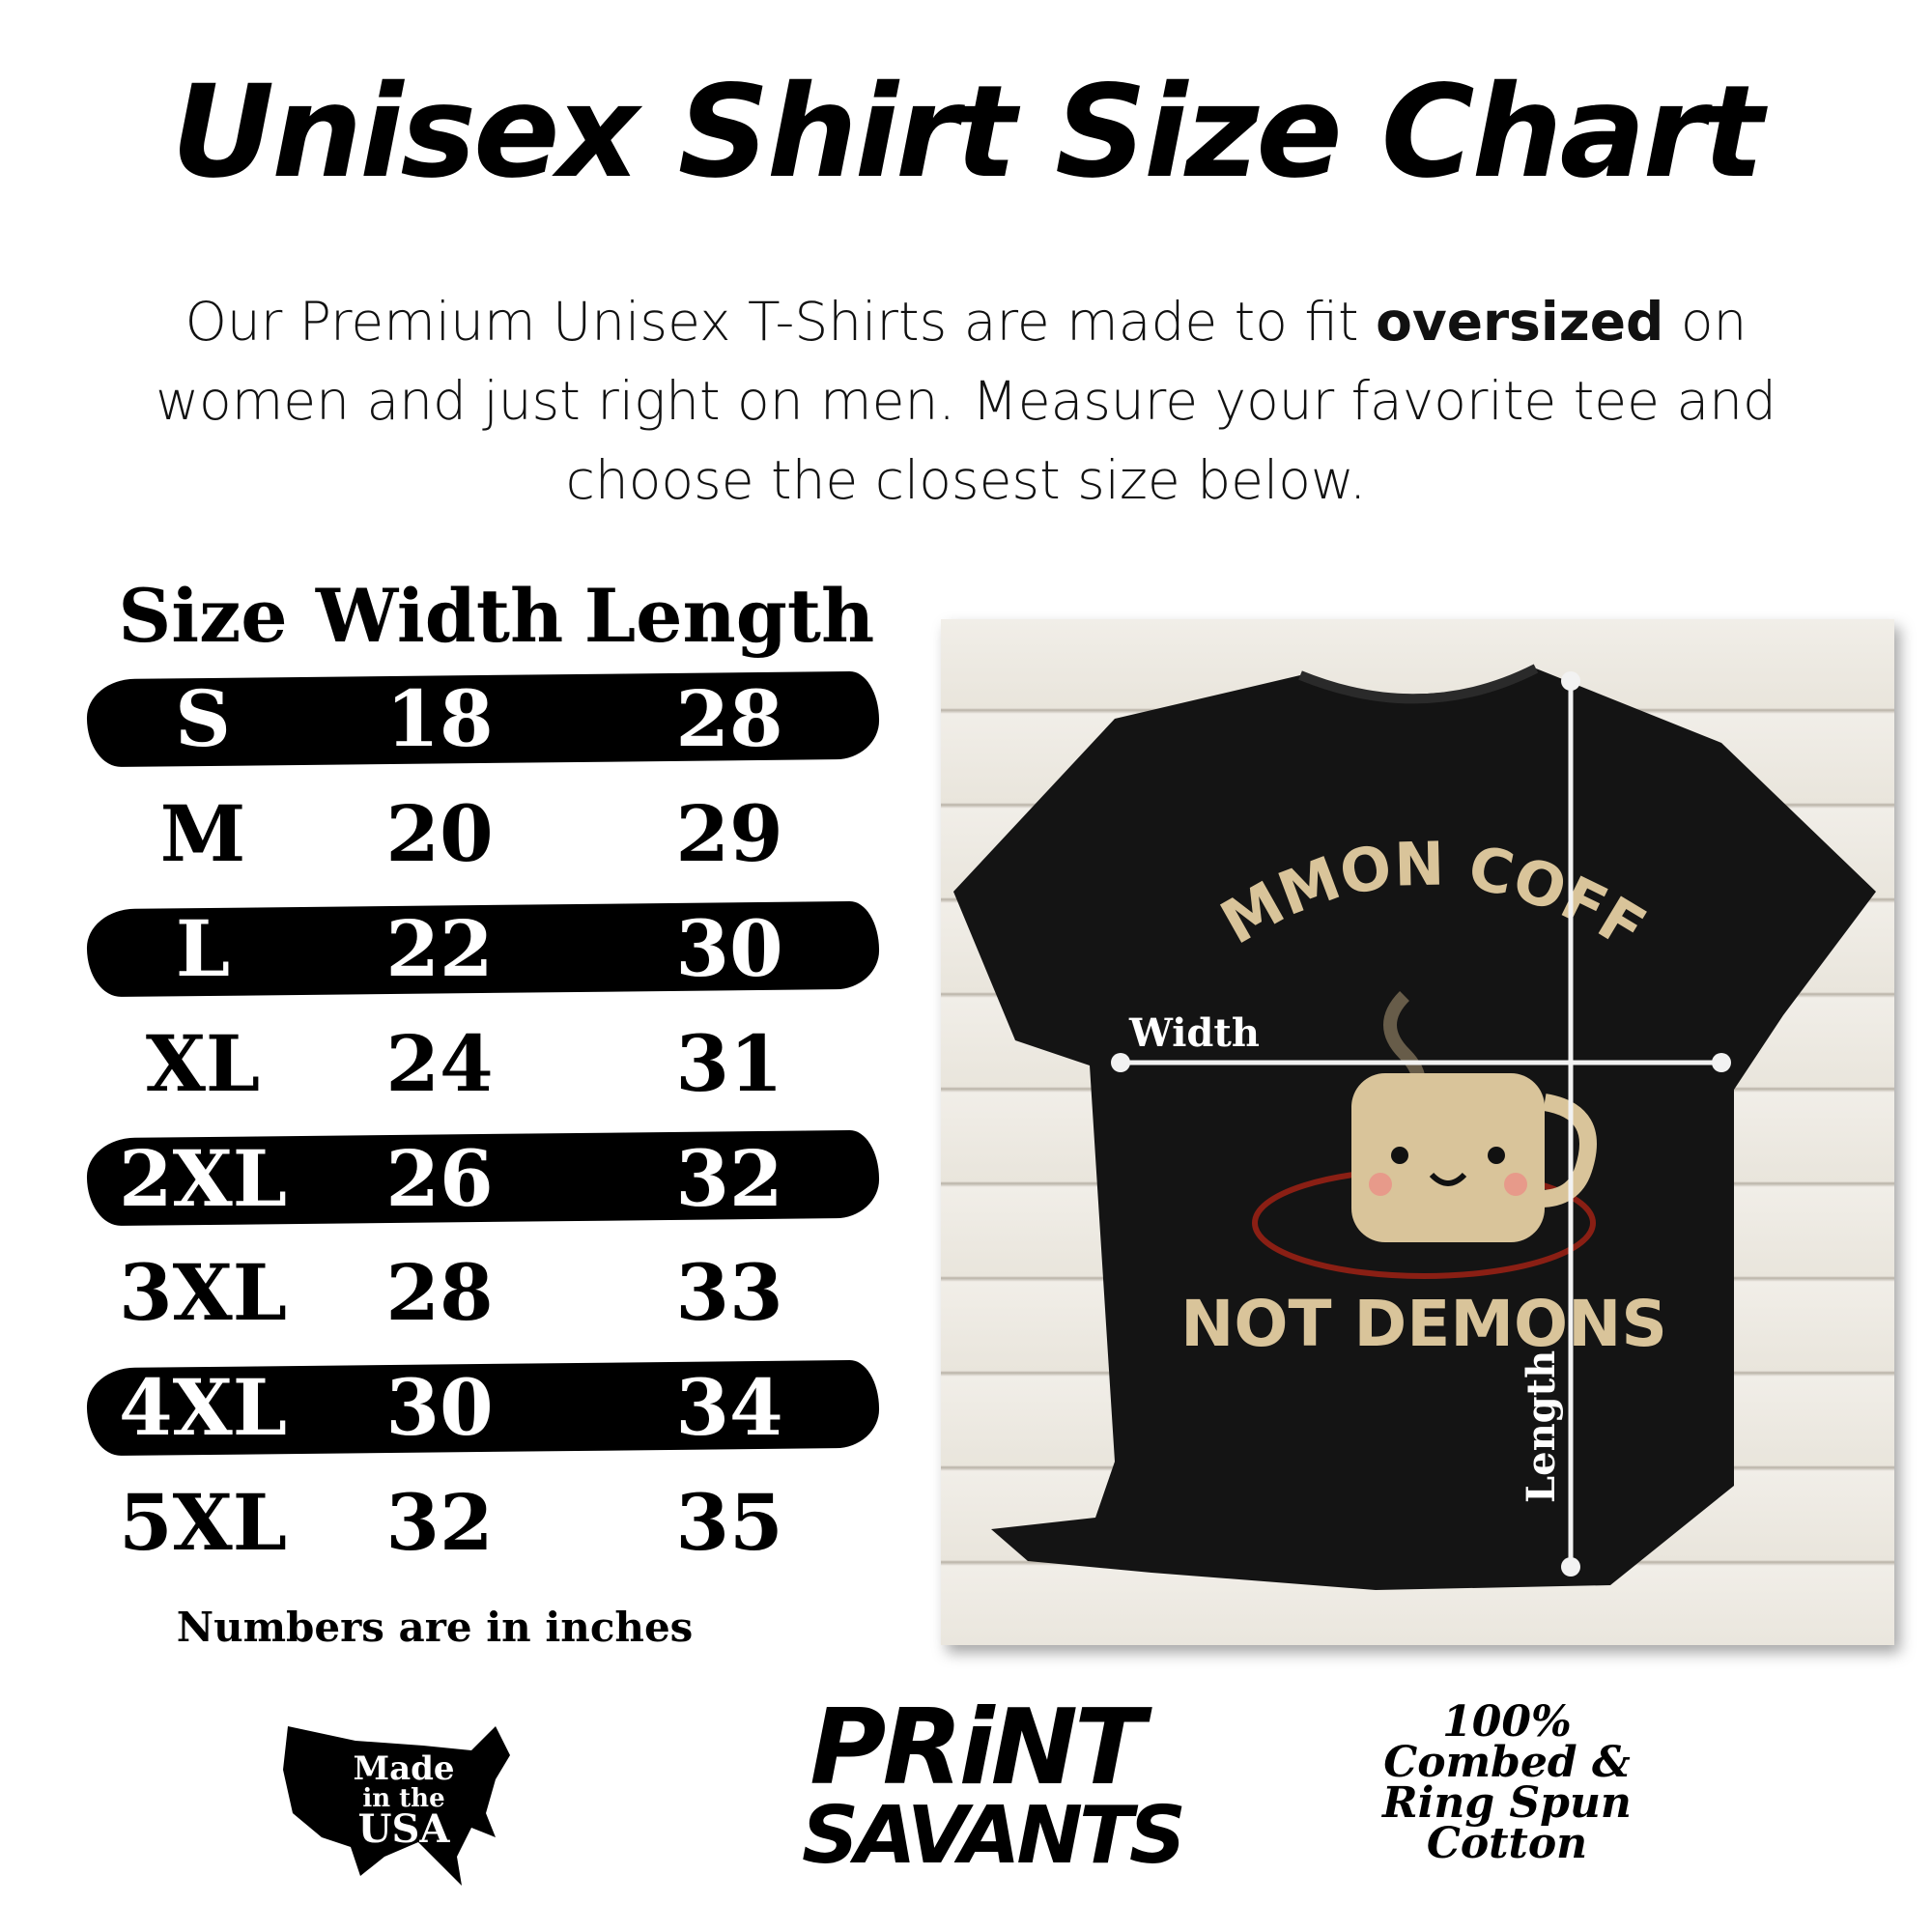 This screenshot has height=1932, width=1932. What do you see at coordinates (203, 948) in the screenshot?
I see `size-cell: L` at bounding box center [203, 948].